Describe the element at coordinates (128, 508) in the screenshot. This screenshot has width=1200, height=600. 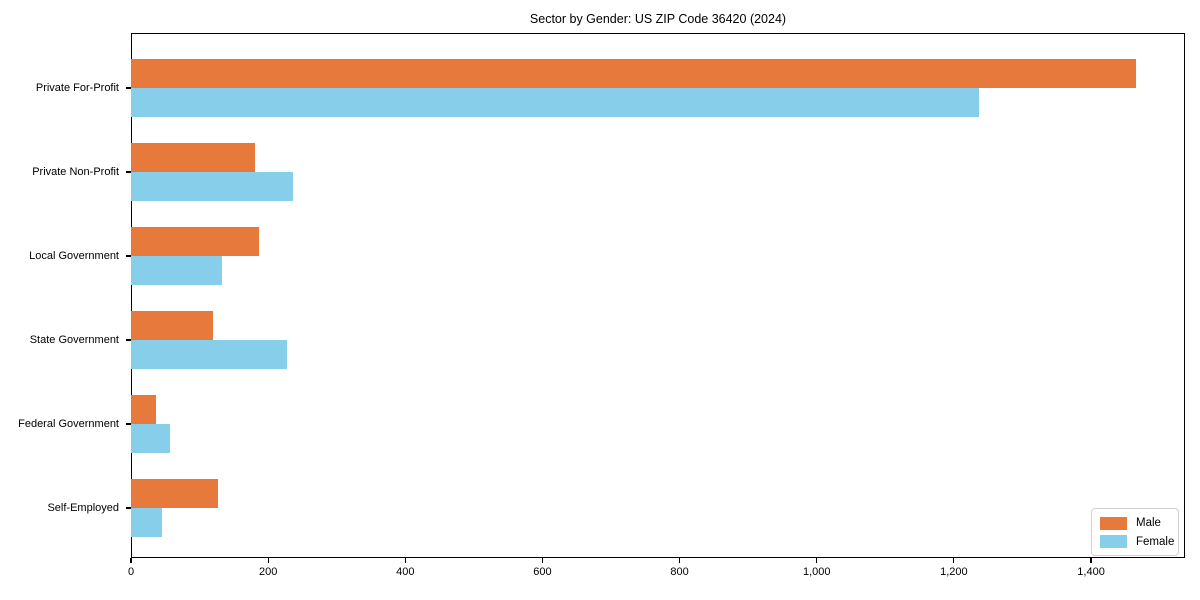
I see `ytick-mark-self-employed` at that location.